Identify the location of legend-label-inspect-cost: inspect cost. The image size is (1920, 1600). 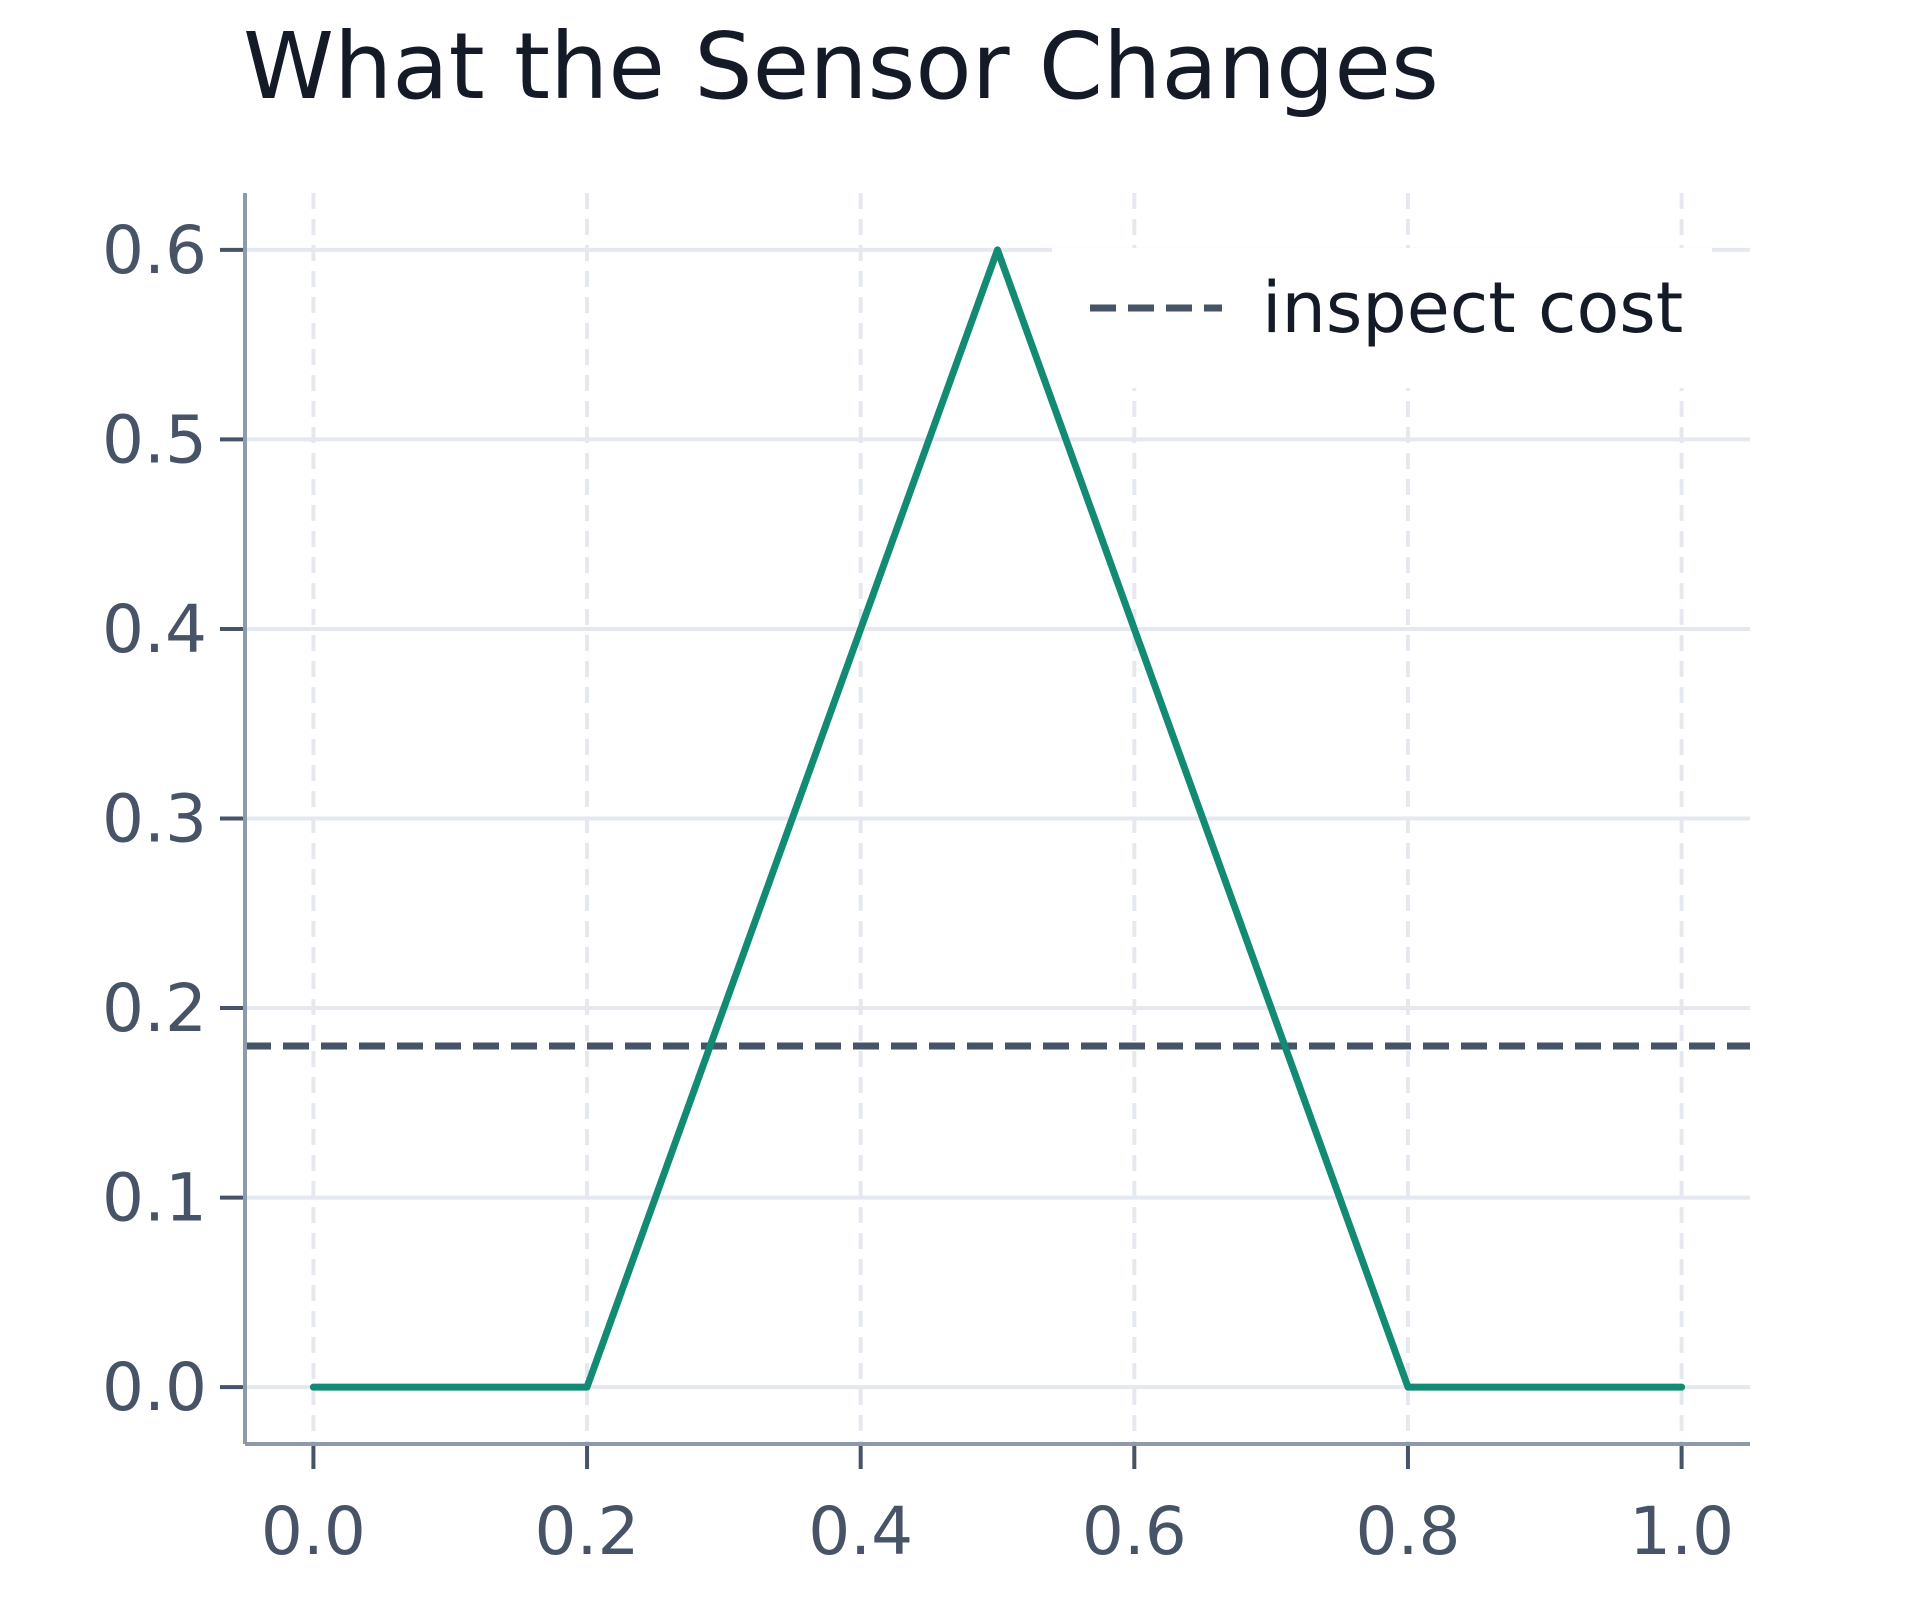
(1472, 308).